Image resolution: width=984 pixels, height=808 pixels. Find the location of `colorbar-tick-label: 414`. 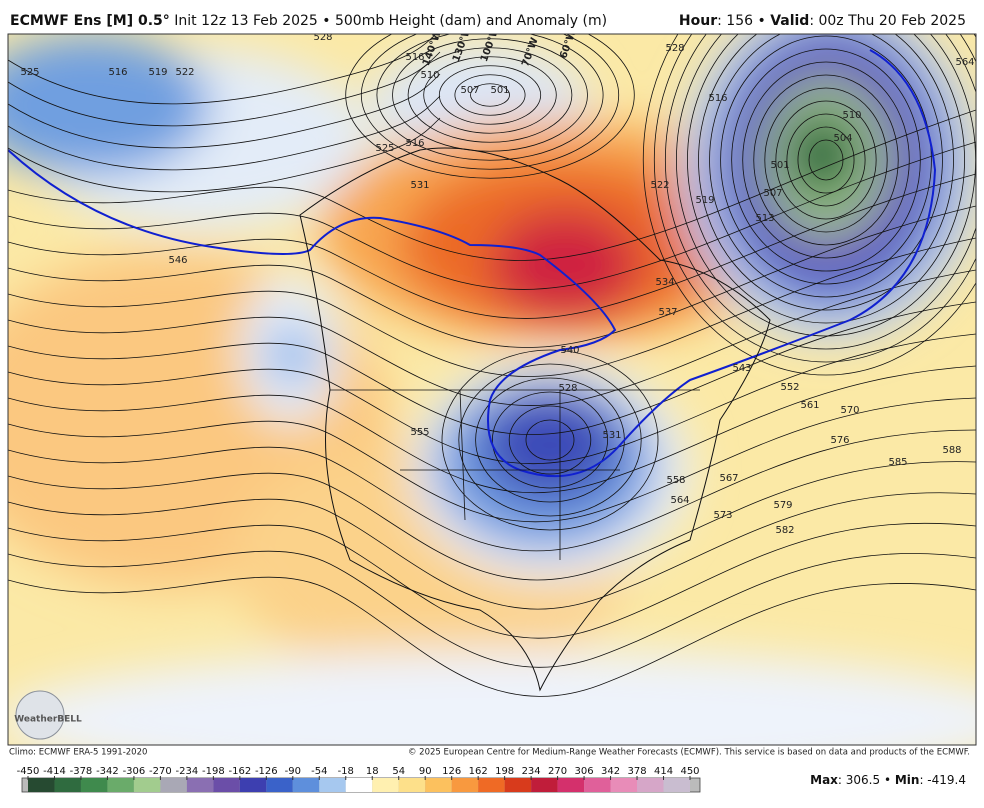

colorbar-tick-label: 414 is located at coordinates (663, 771).